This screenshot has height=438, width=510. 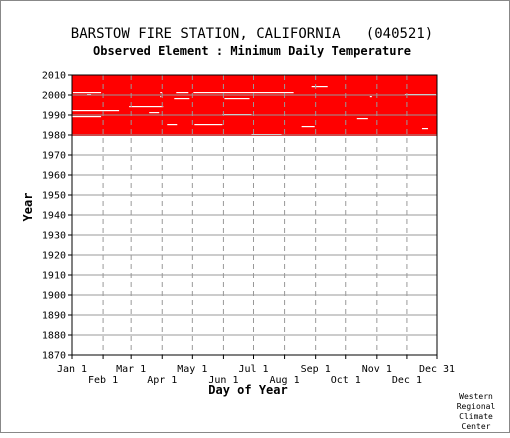 I want to click on x-axis-title: Day of Year, so click(x=247, y=390).